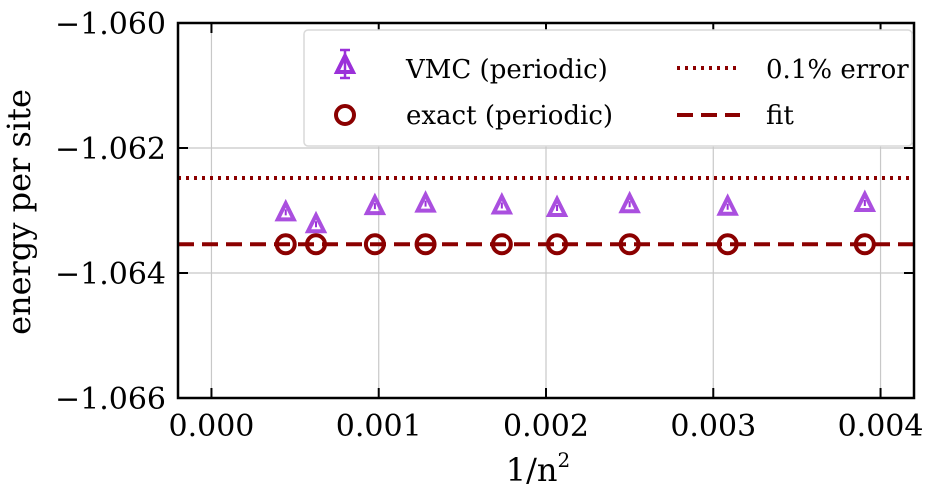 The image size is (947, 502). Describe the element at coordinates (345, 64) in the screenshot. I see `legend-marker-vmc` at that location.